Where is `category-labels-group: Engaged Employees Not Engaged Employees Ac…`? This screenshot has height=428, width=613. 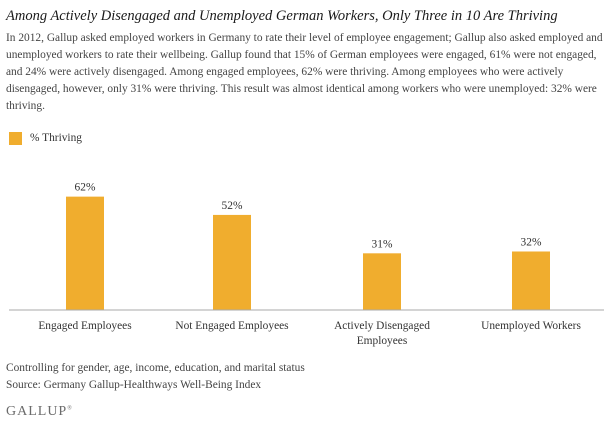
category-labels-group: Engaged Employees Not Engaged Employees Ac… is located at coordinates (309, 333).